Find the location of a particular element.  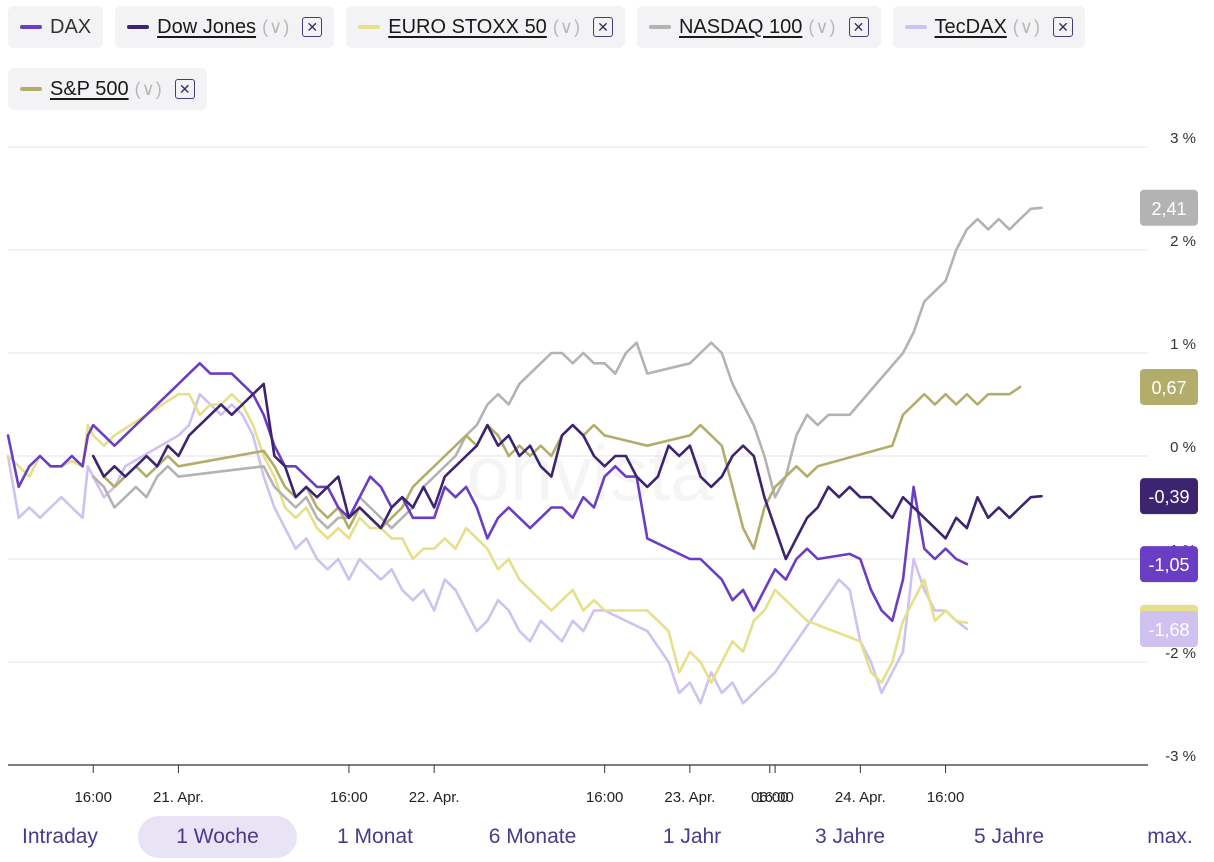

y-axis: 3 %2 %1 %0 %-1 %-2 %-3 % is located at coordinates (1180, 447).